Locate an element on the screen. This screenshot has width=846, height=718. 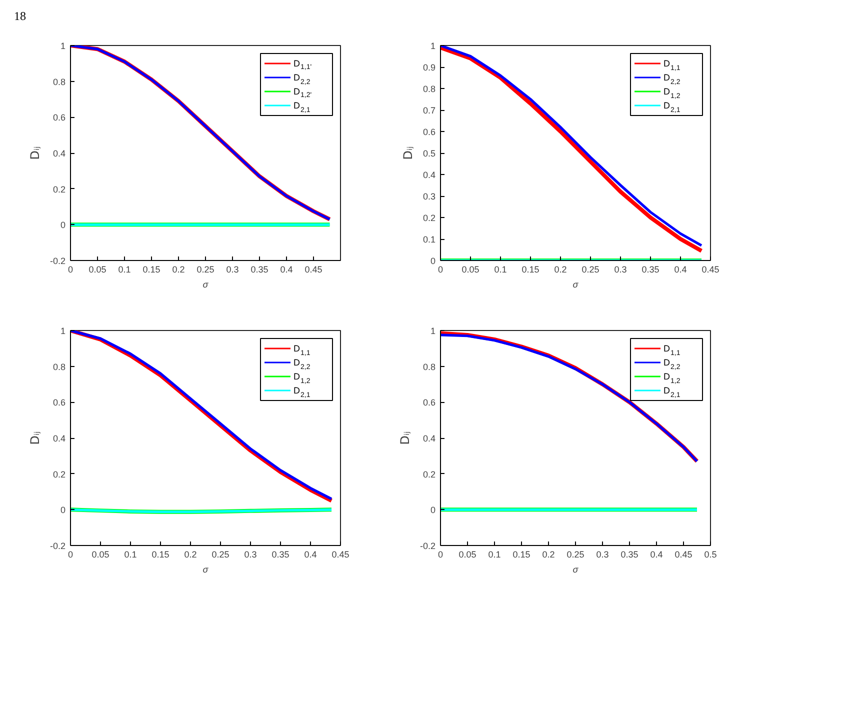
y-tick-label: 0.1 is located at coordinates (429, 239).